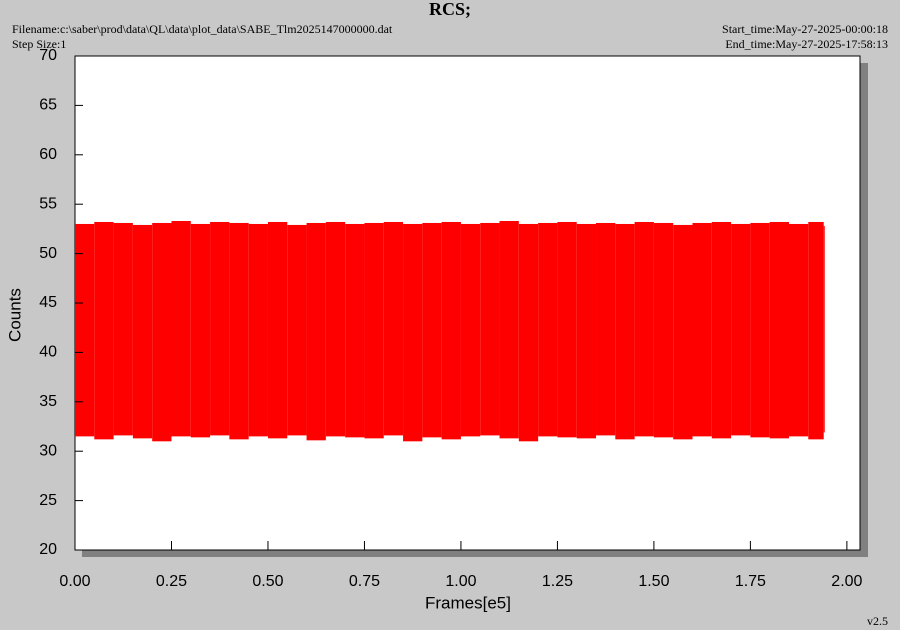  I want to click on x-tick-label: 1.00, so click(460, 581).